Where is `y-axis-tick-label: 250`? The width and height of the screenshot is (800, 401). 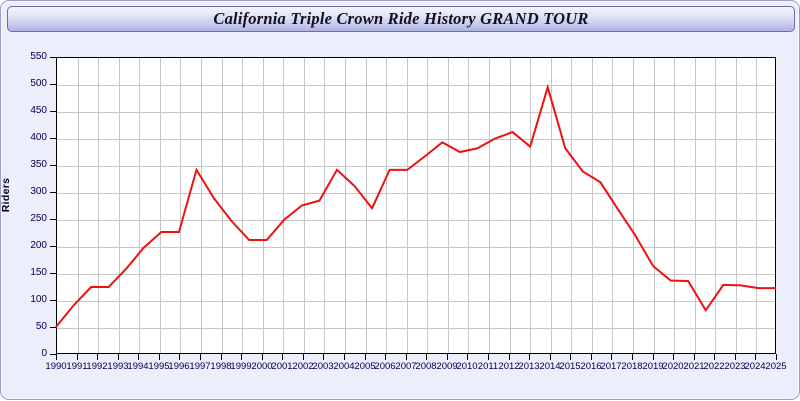 y-axis-tick-label: 250 is located at coordinates (38, 218).